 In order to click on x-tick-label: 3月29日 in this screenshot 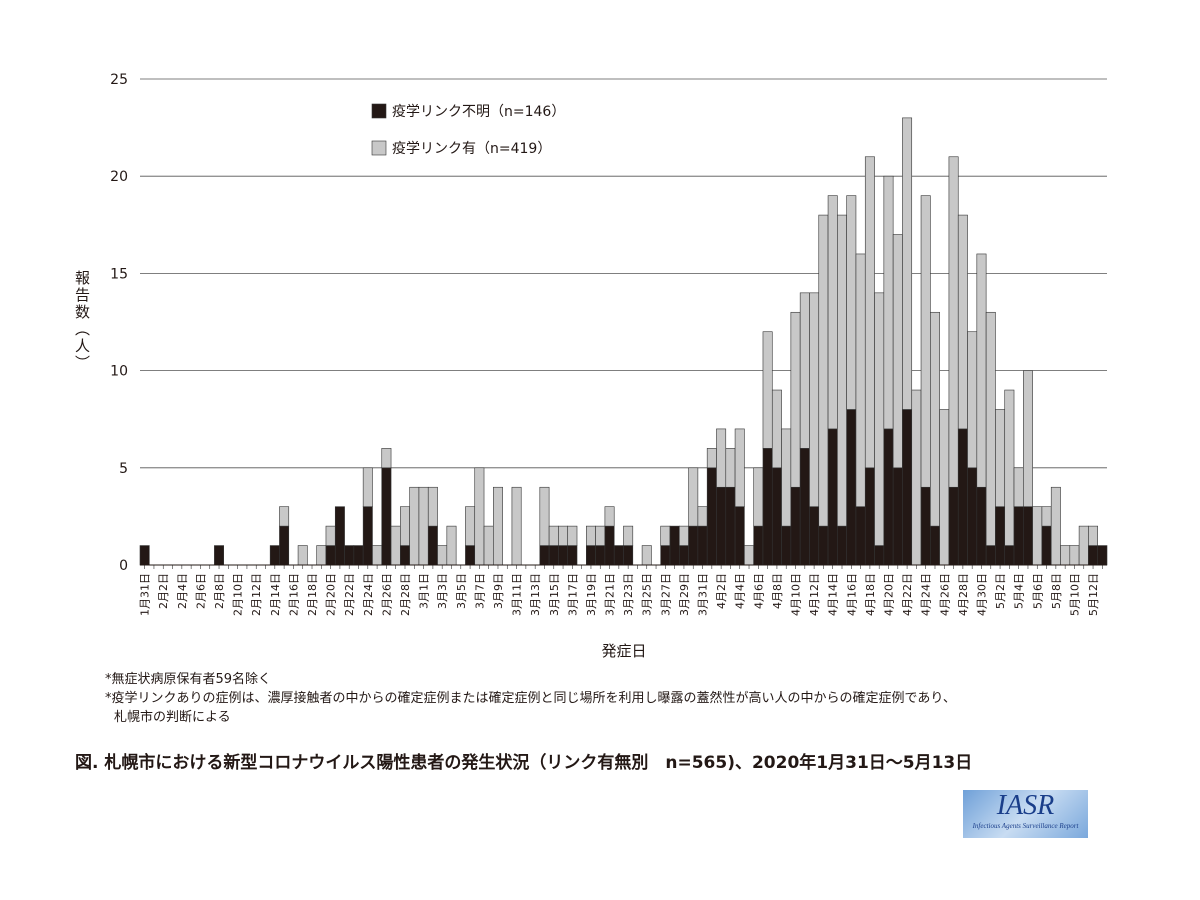, I will do `click(684, 594)`.